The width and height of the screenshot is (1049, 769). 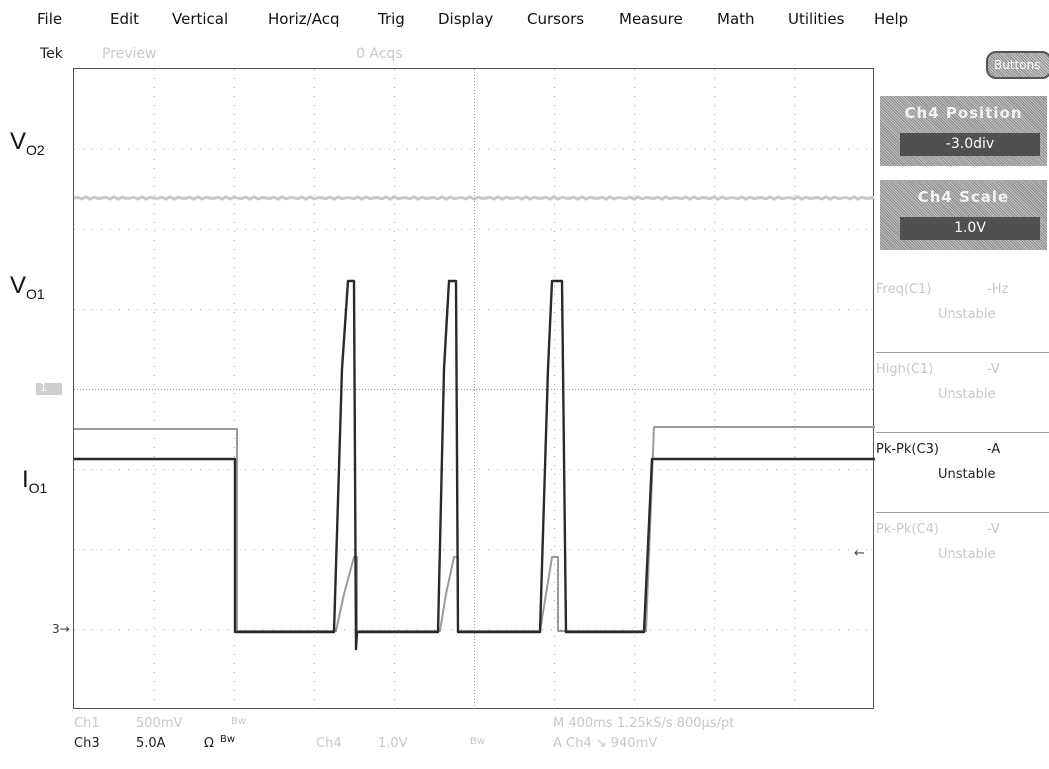 I want to click on ch4-scale-control: Ch4 Scale 1.0V, so click(x=963, y=215).